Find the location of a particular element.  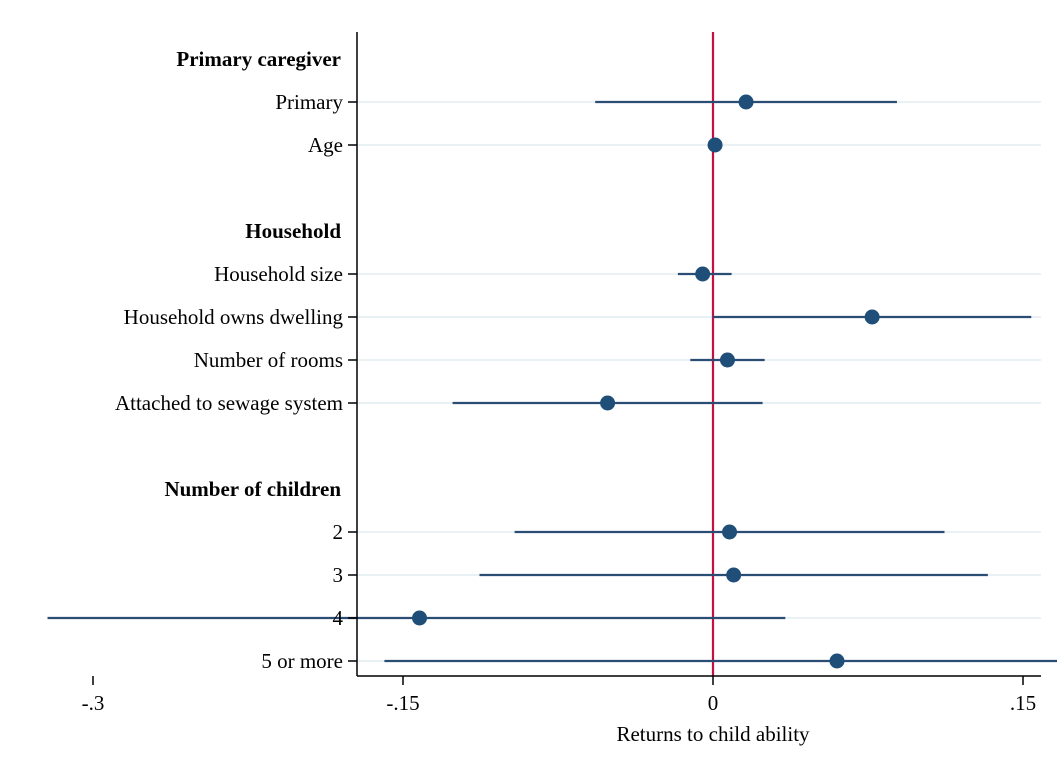

category-label: 3 is located at coordinates (338, 575).